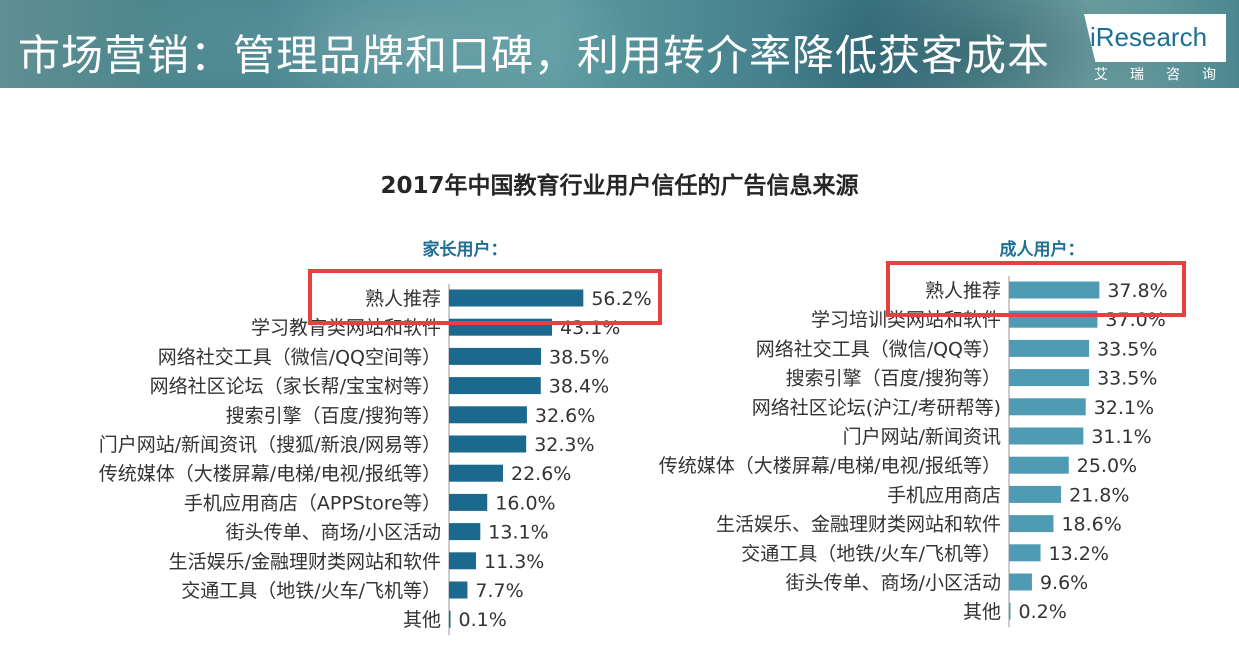 This screenshot has height=669, width=1239. Describe the element at coordinates (1137, 291) in the screenshot. I see `value-label: 37.8%` at that location.